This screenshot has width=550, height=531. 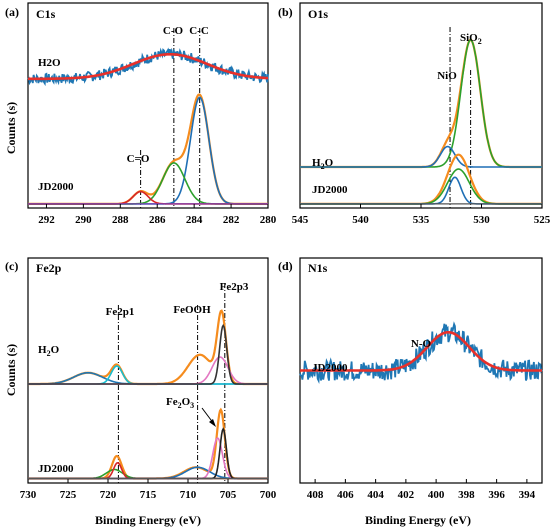 What do you see at coordinates (315, 495) in the screenshot?
I see `x-tick-label: 408` at bounding box center [315, 495].